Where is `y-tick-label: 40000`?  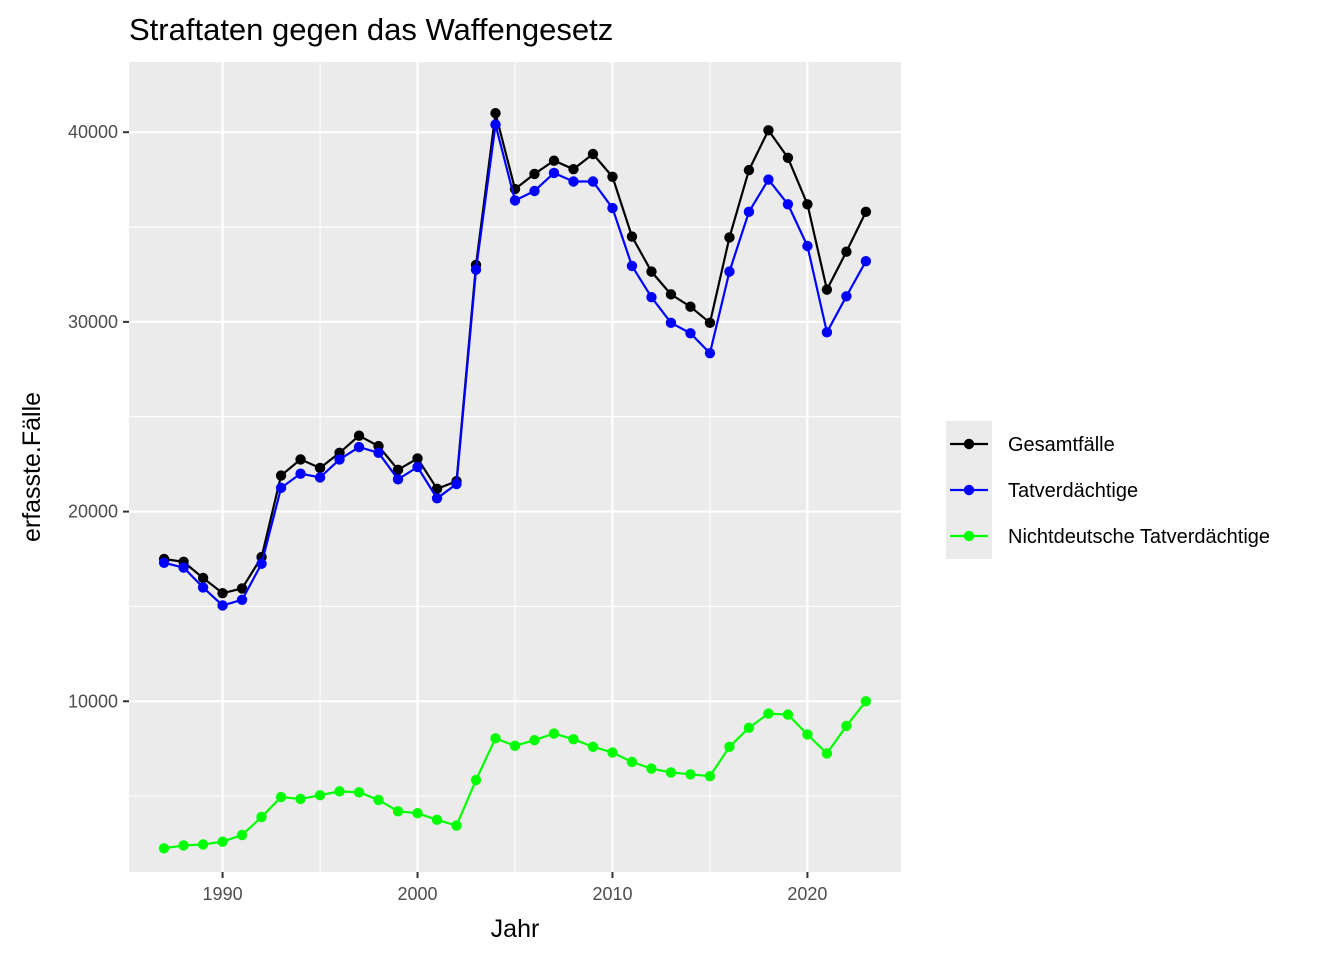 y-tick-label: 40000 is located at coordinates (93, 132).